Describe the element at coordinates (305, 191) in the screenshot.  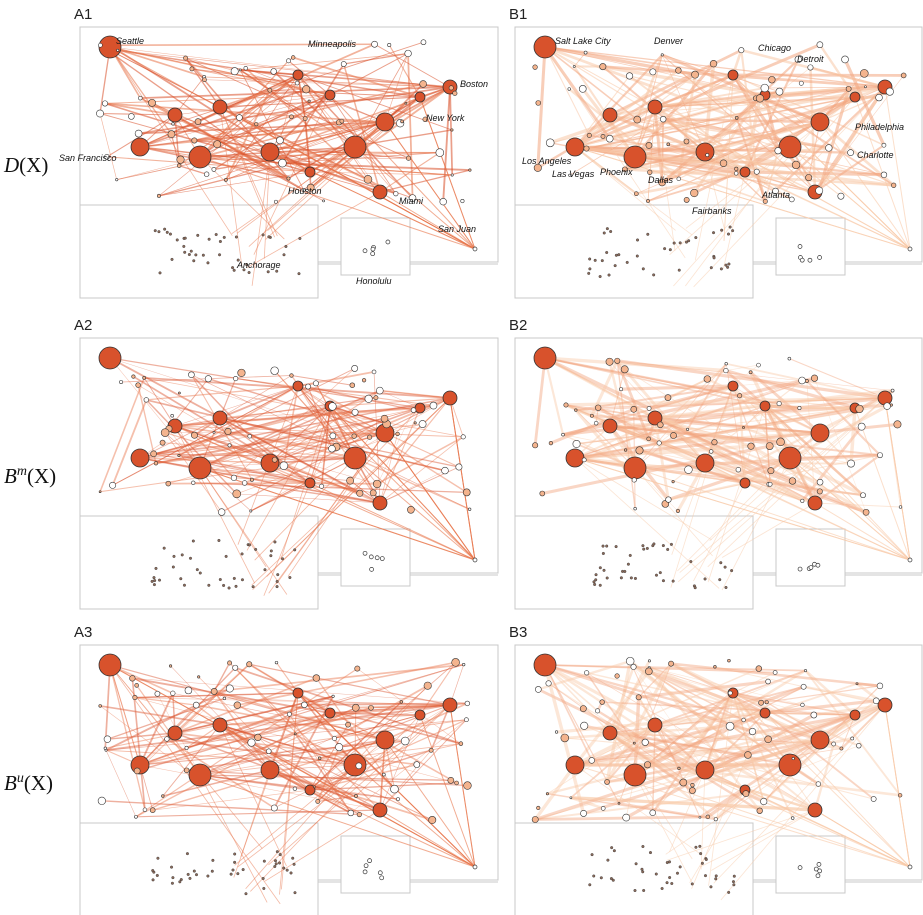
I see `city-label: Houston` at that location.